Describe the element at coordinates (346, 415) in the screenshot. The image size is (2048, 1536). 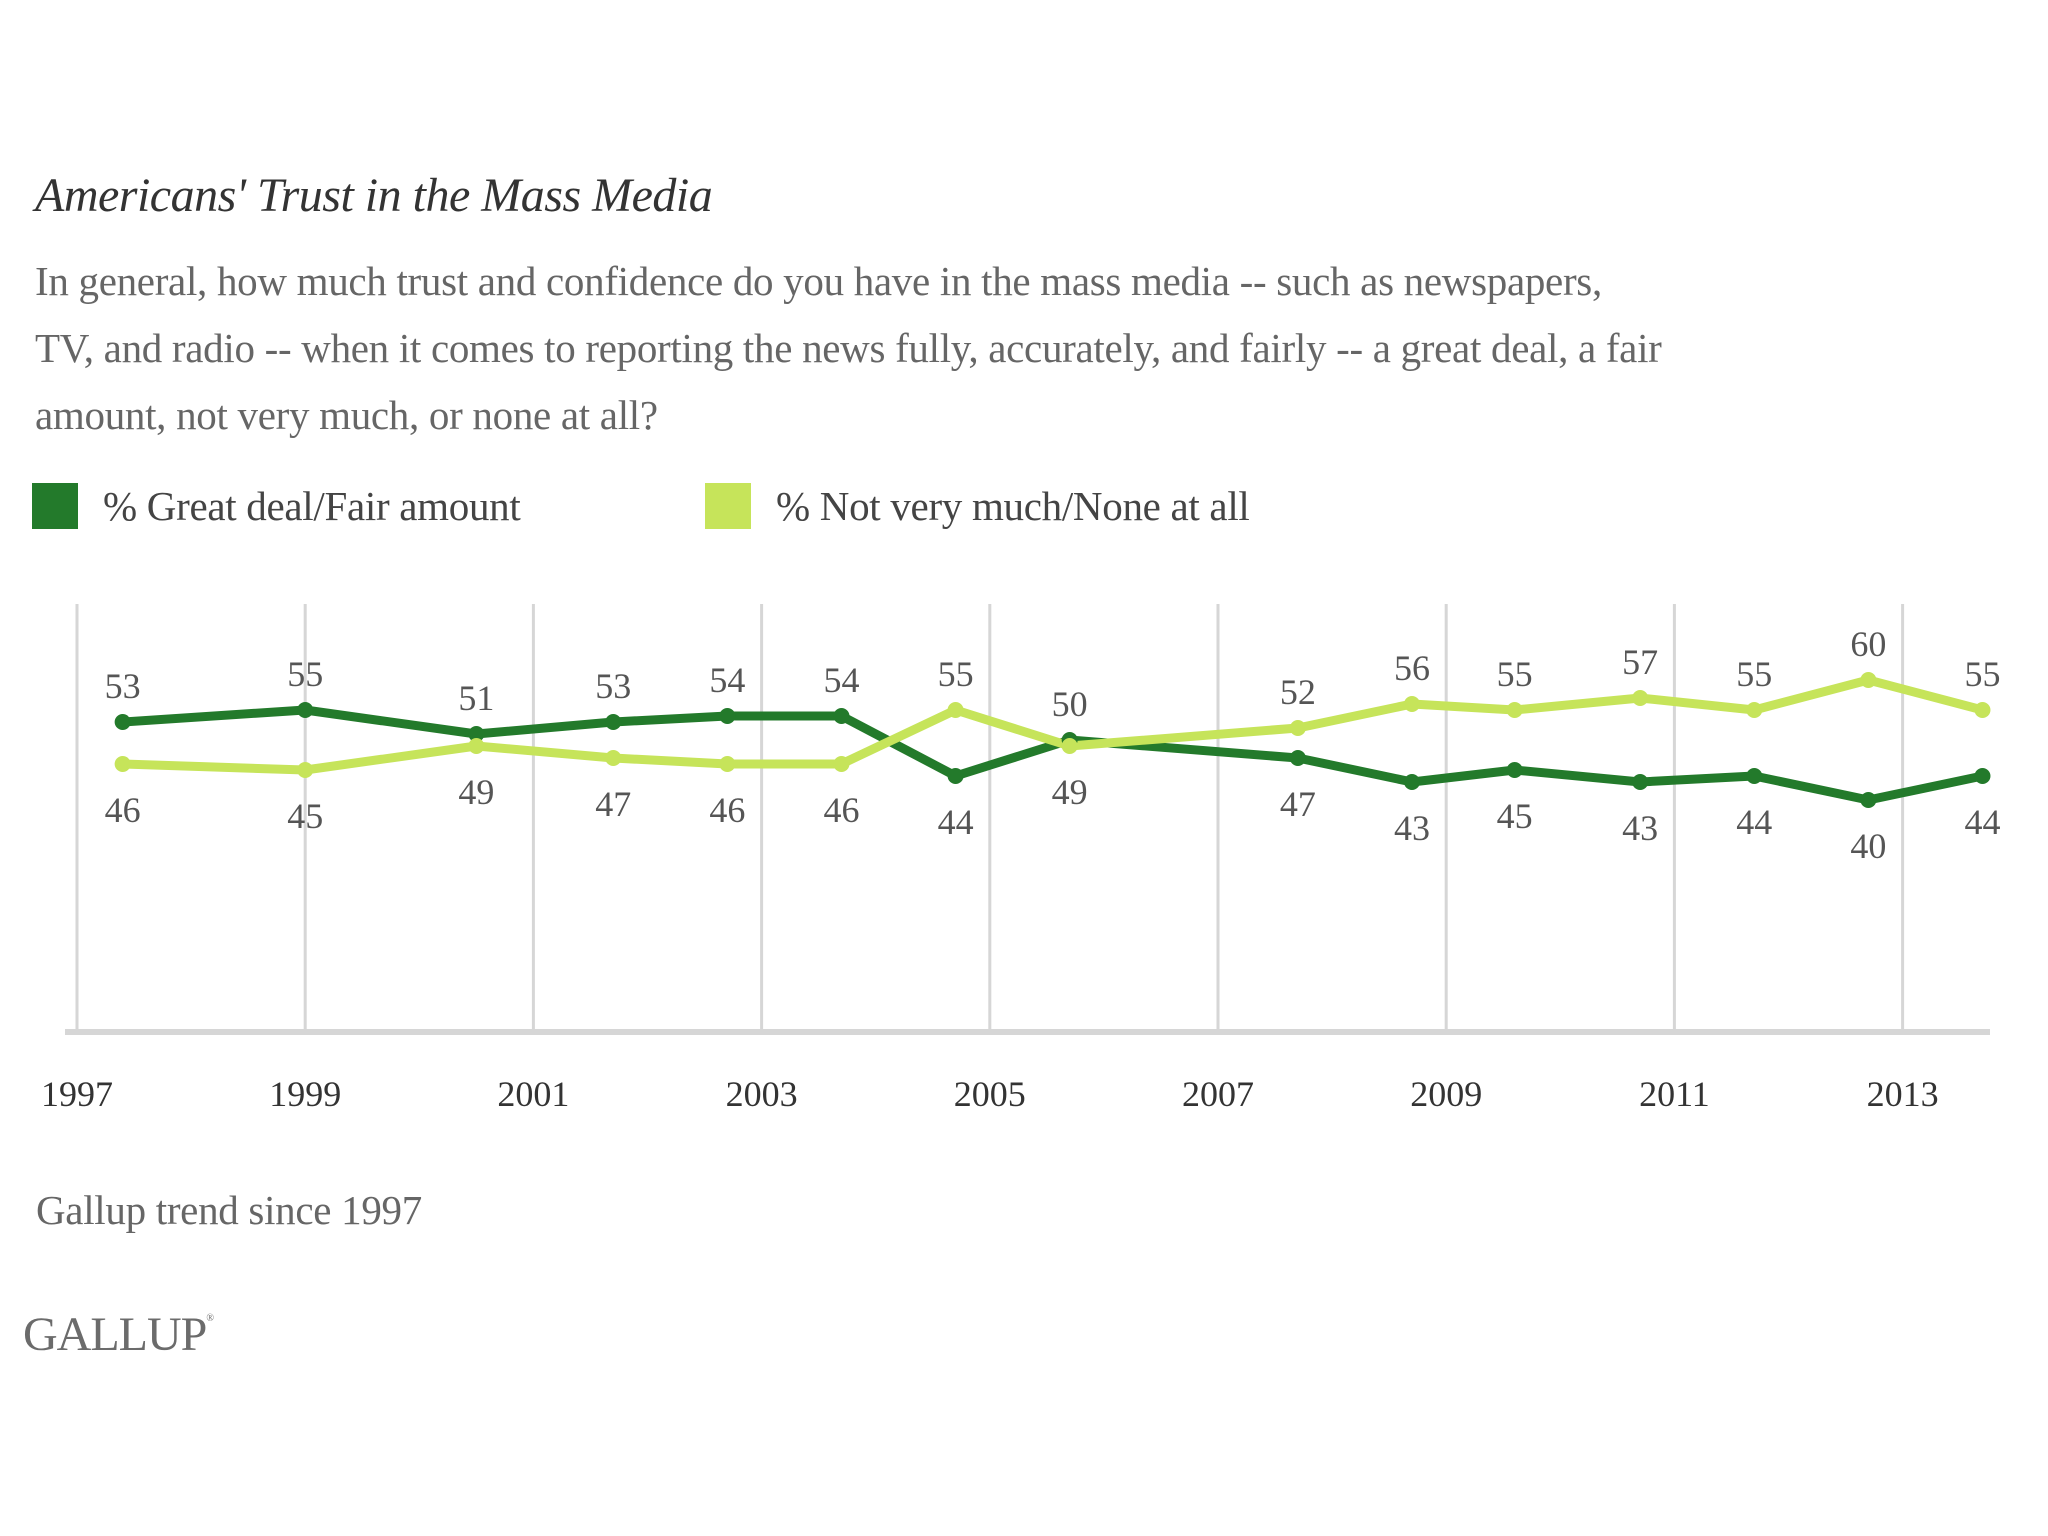
I see `question-line-3: amount, not very much, or none at all?` at that location.